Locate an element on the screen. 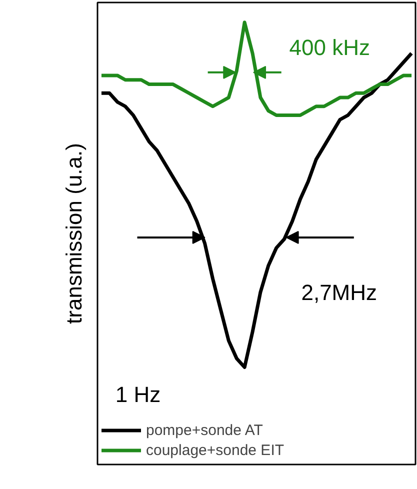 Image resolution: width=417 pixels, height=489 pixels. y-axis-title: transmission (u.a.) is located at coordinates (74, 233).